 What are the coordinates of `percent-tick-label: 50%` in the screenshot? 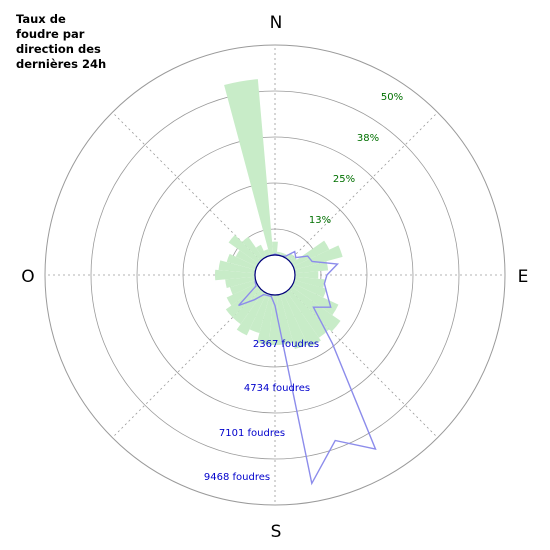 It's located at (392, 97).